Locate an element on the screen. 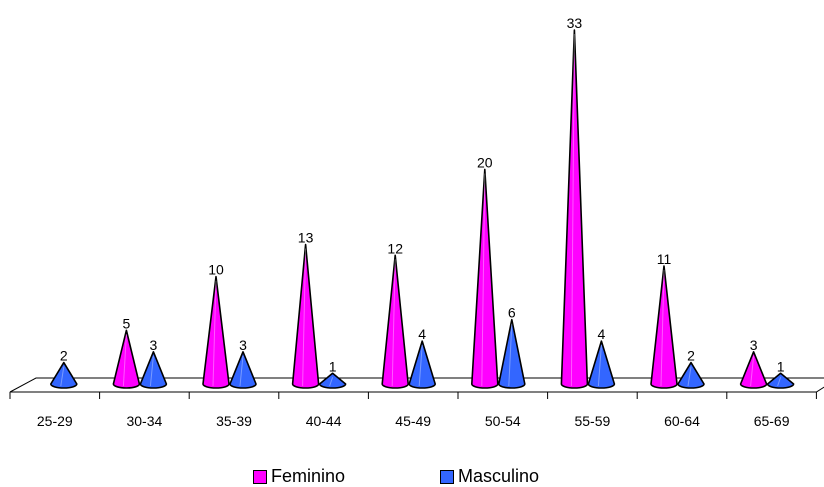 The image size is (824, 487). x-tick-label: 45-49 is located at coordinates (413, 421).